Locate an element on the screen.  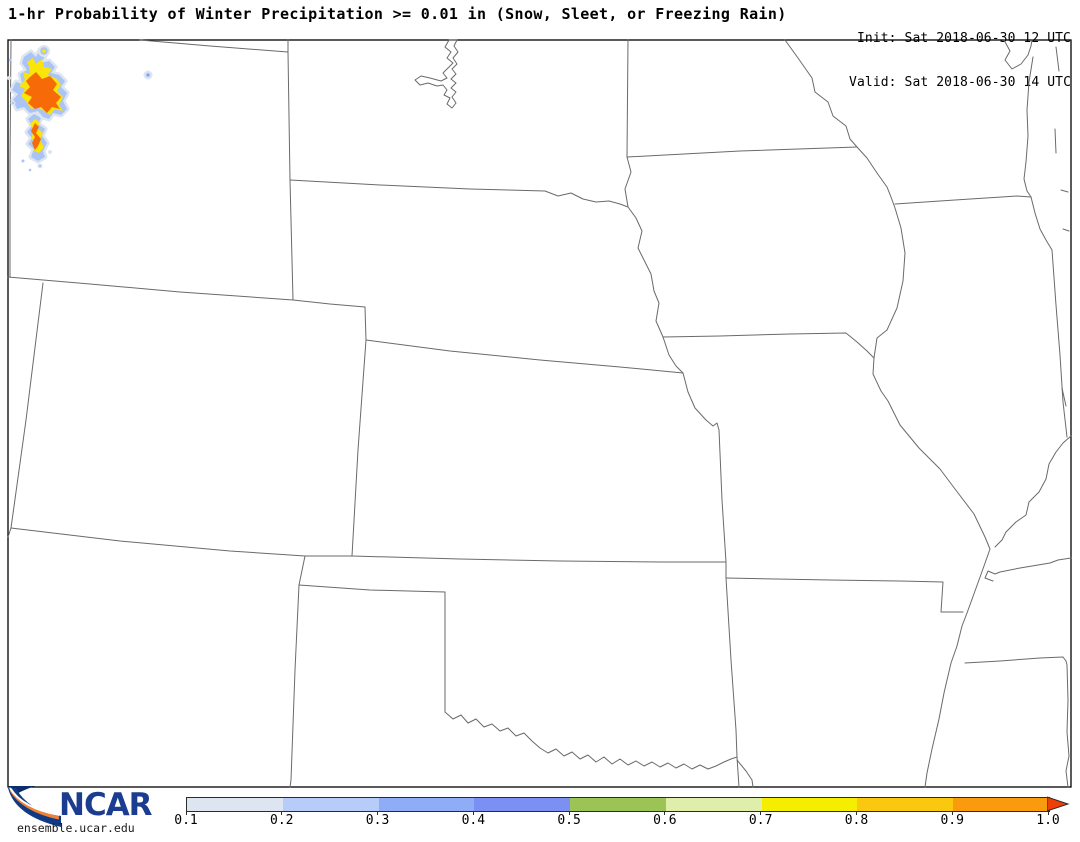
iowa-south-border is located at coordinates (768, 345).